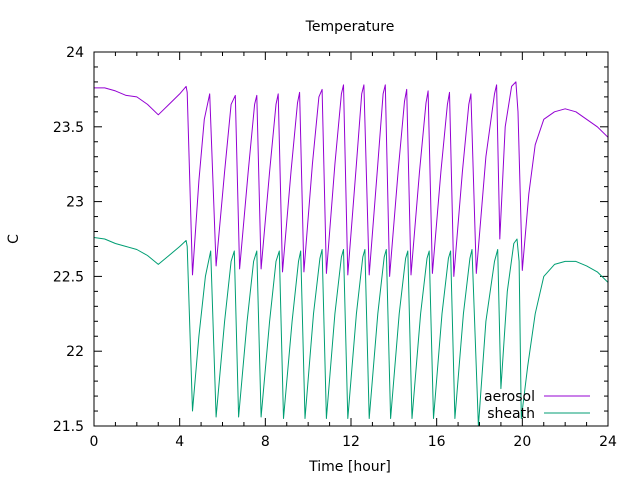 This screenshot has height=484, width=640. I want to click on legend-label-sheath: sheath, so click(511, 414).